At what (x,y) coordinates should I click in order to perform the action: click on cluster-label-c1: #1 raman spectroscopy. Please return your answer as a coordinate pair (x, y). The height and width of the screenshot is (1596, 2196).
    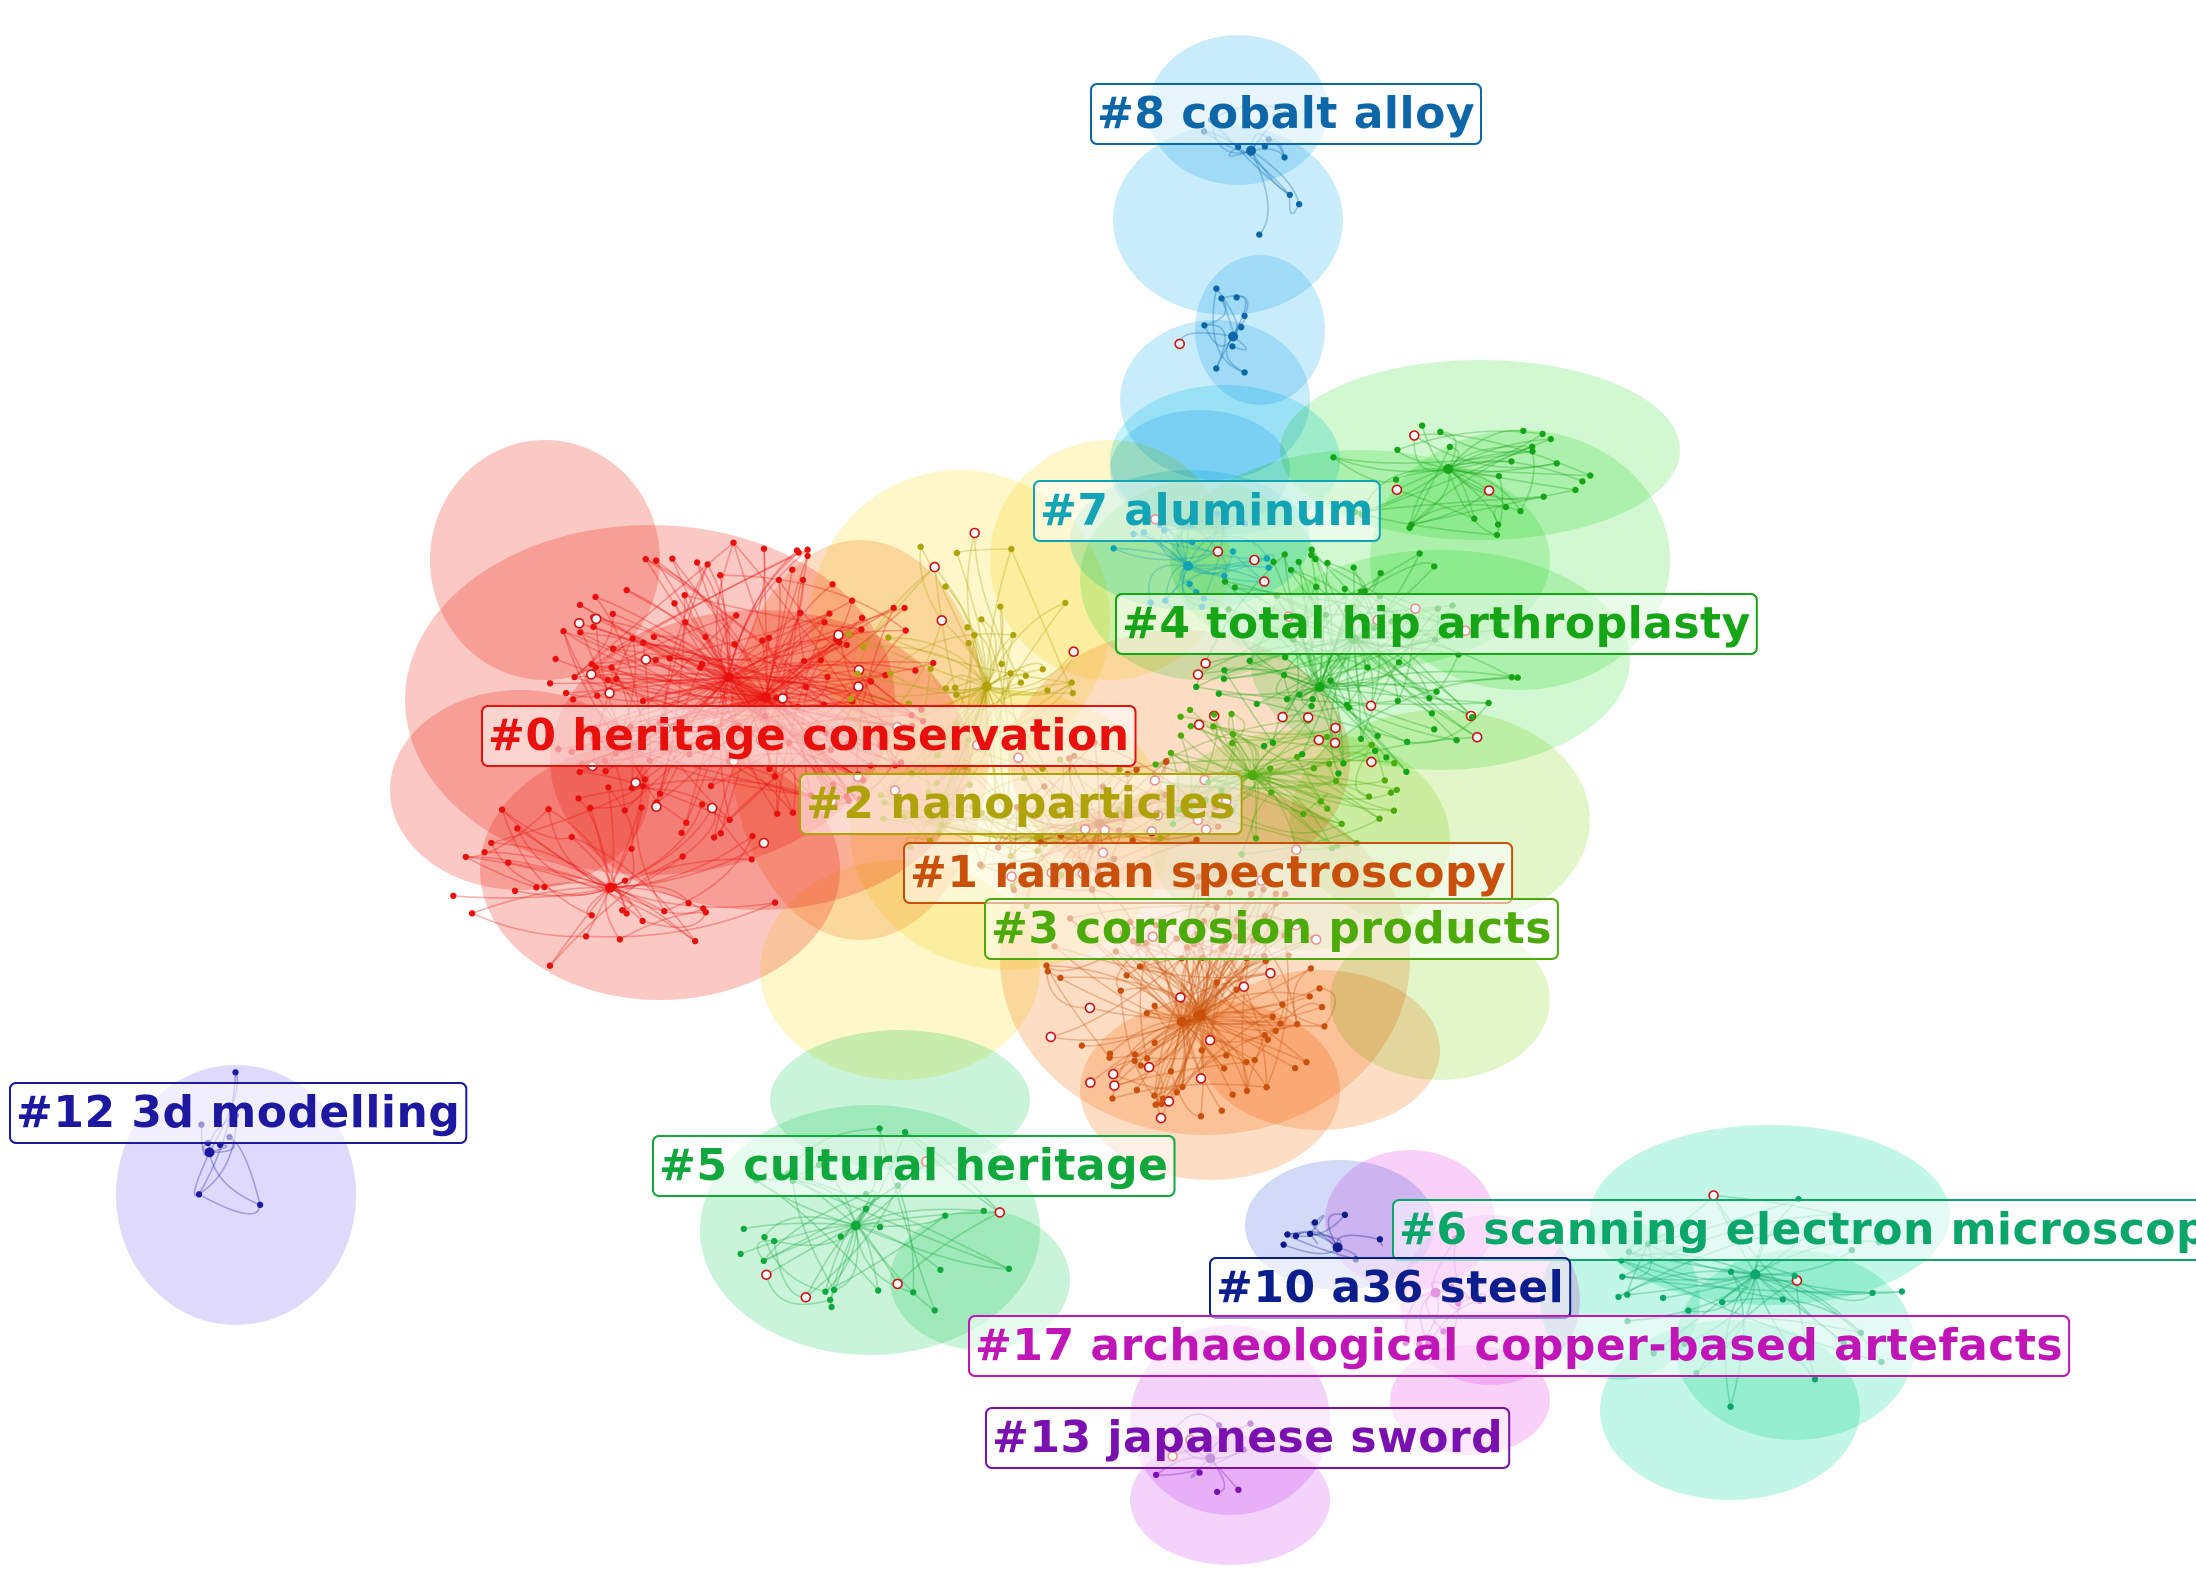
    Looking at the image, I should click on (1208, 873).